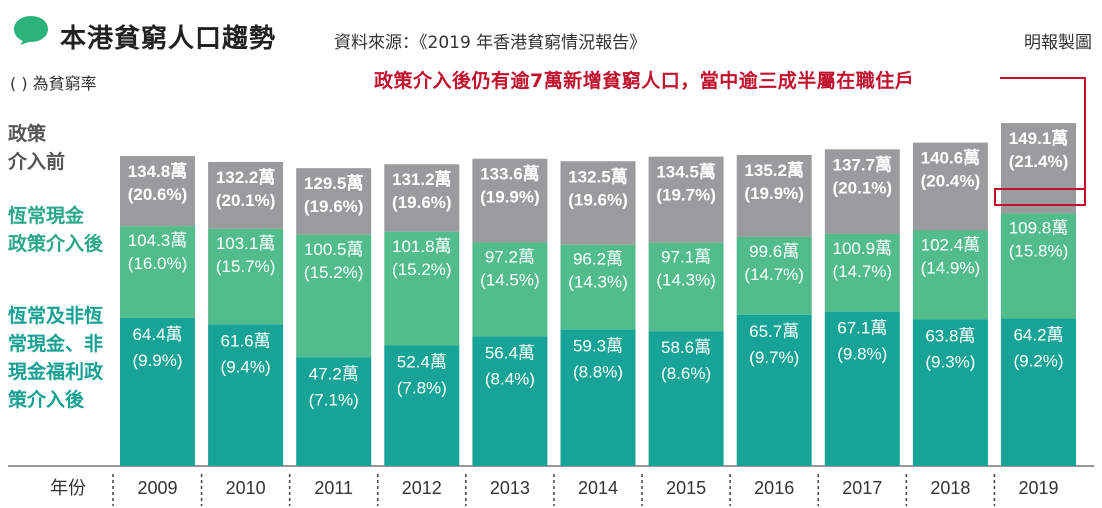  What do you see at coordinates (1039, 250) in the screenshot?
I see `label-rate-regular-2019: (15.8%)` at bounding box center [1039, 250].